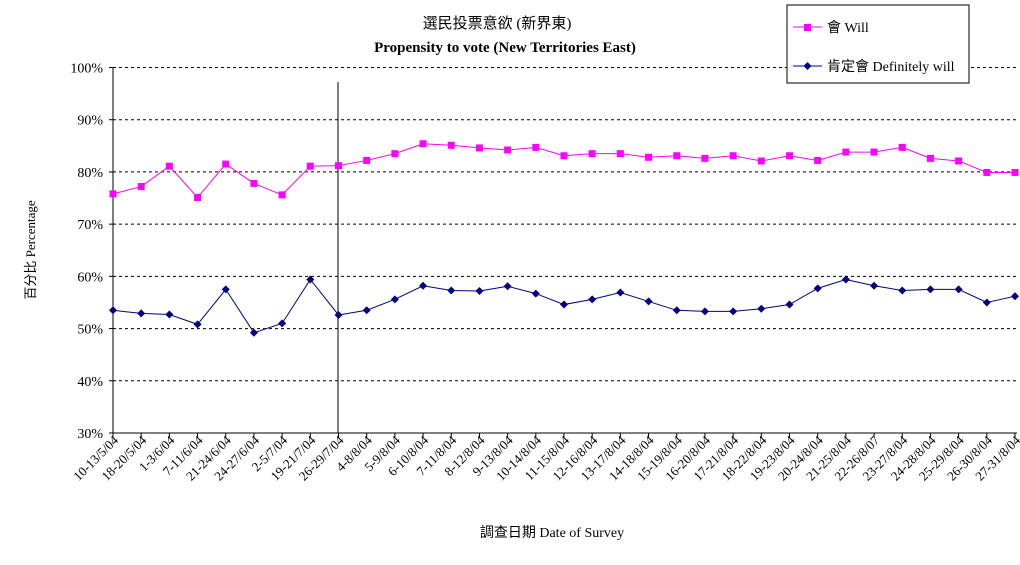  What do you see at coordinates (90, 382) in the screenshot?
I see `y-tick-label: 40%` at bounding box center [90, 382].